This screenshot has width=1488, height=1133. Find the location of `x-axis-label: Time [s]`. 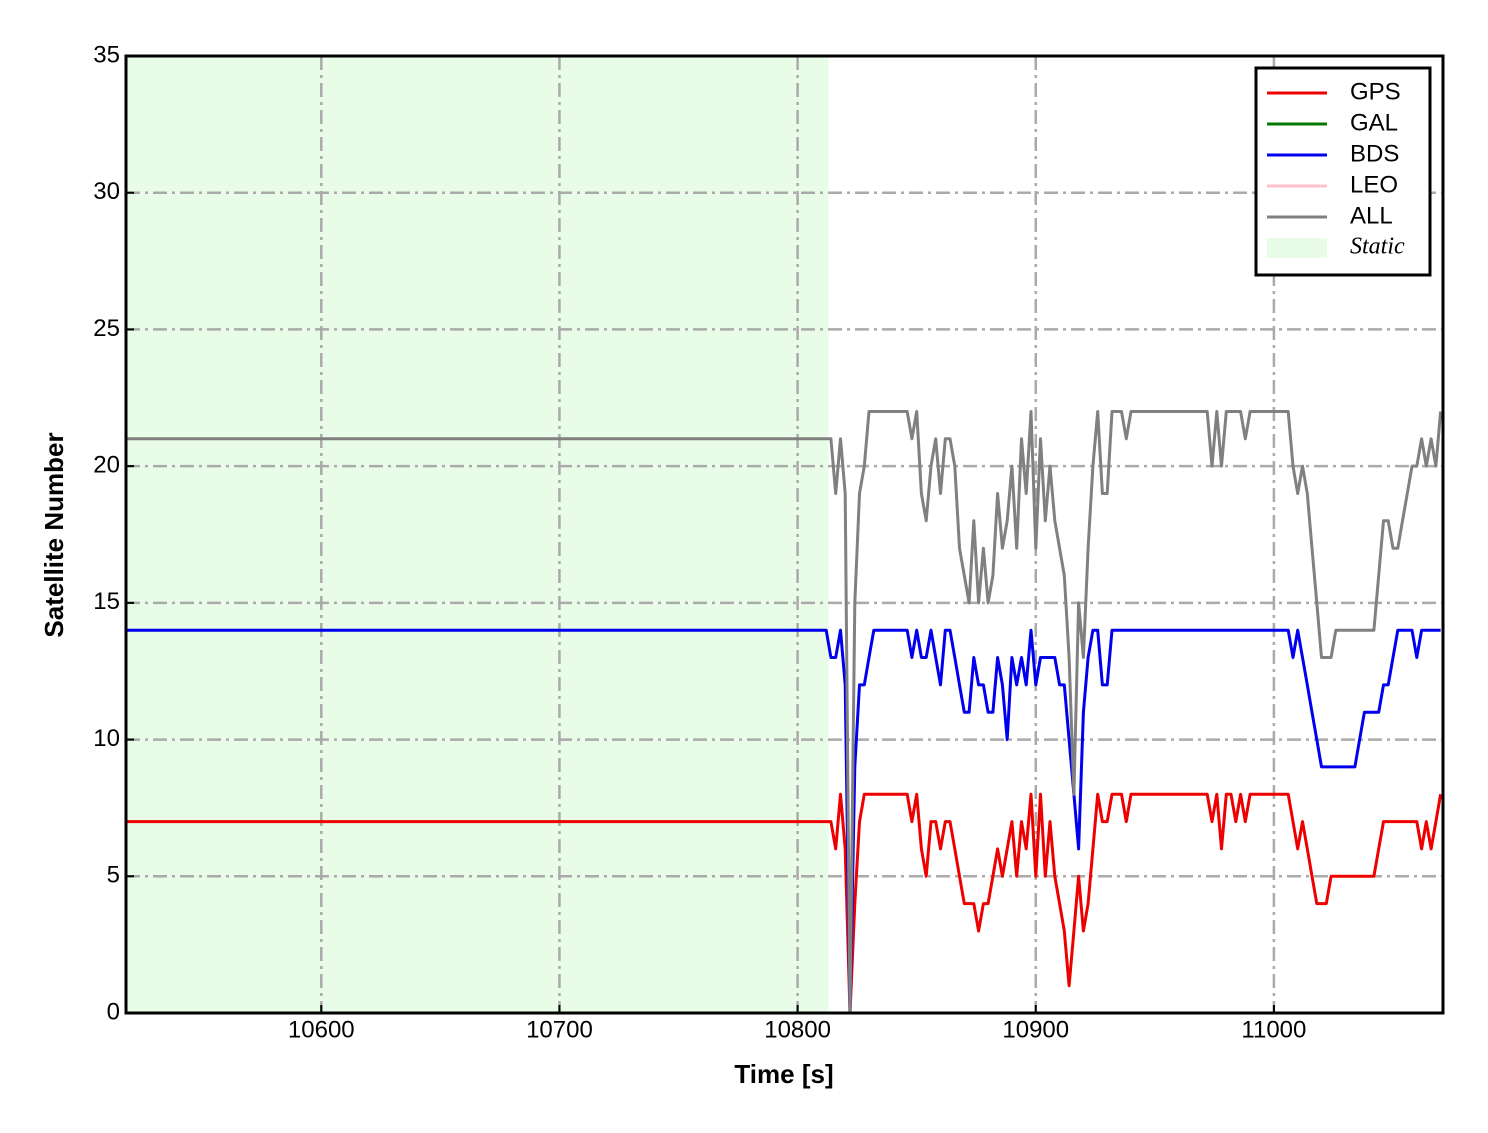

x-axis-label: Time [s] is located at coordinates (783, 1074).